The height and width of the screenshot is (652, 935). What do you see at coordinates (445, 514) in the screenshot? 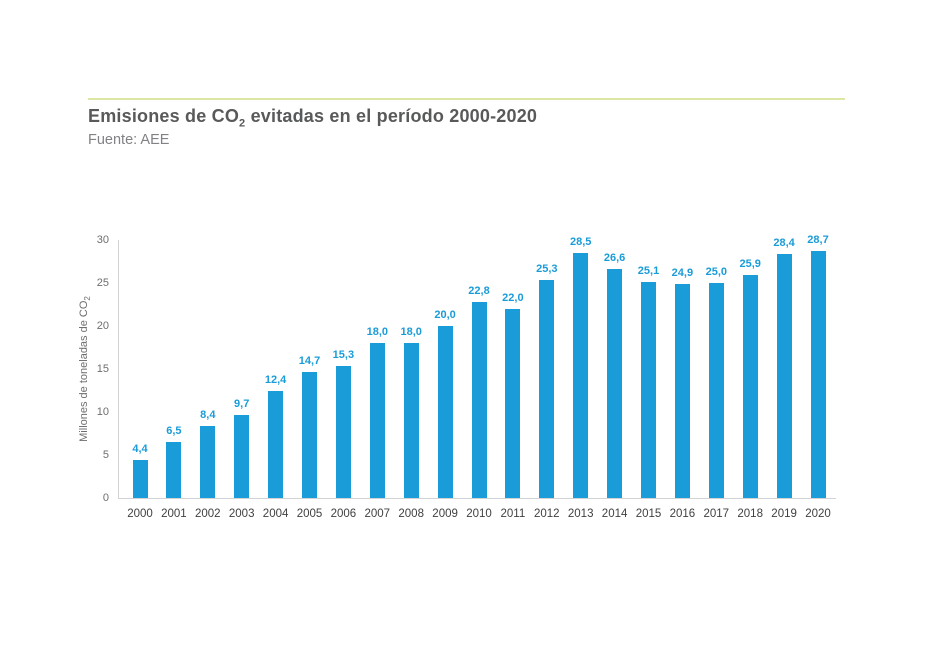
I see `x-axis-tick-label: 2009` at bounding box center [445, 514].